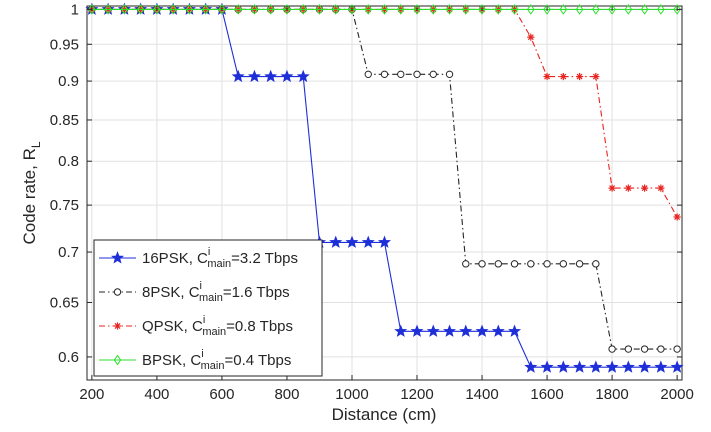 The width and height of the screenshot is (711, 432). I want to click on y-tick-label: 0.75, so click(64, 205).